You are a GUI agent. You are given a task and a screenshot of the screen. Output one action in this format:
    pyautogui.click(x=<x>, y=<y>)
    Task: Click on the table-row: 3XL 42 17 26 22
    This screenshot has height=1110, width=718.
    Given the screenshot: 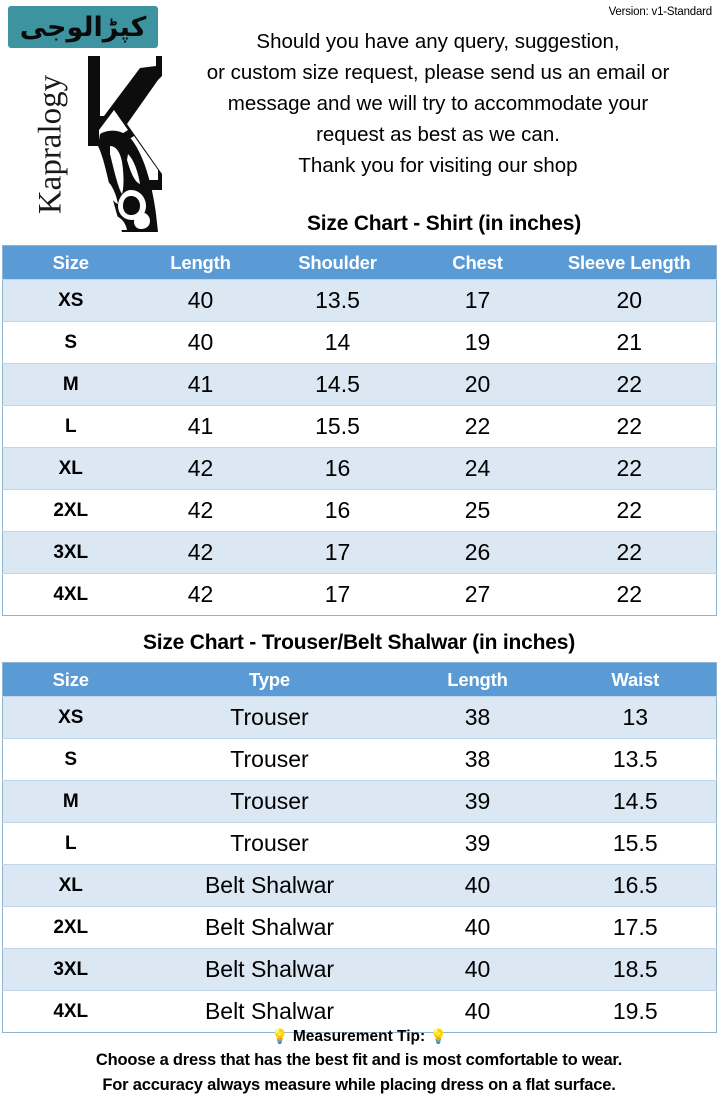 What is the action you would take?
    pyautogui.click(x=359, y=552)
    